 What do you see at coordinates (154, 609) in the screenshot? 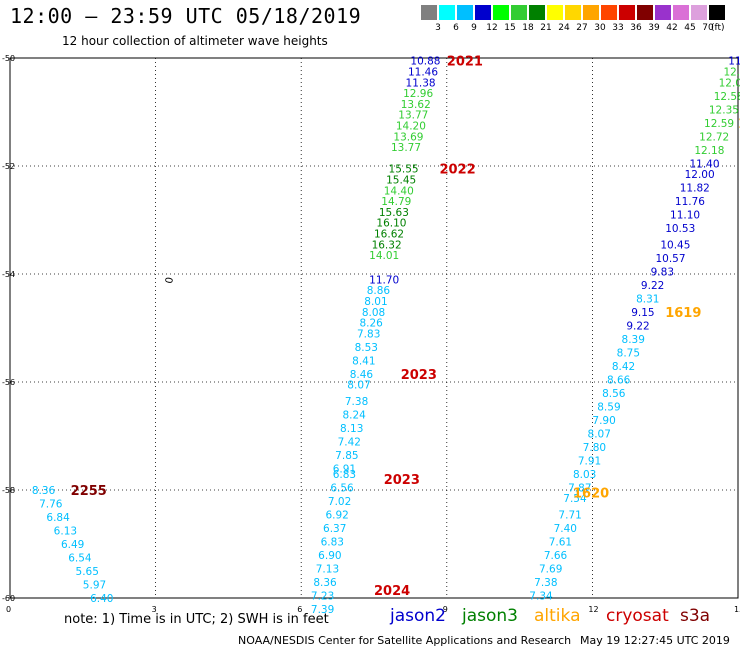
I see `x-tick-label: 3` at bounding box center [154, 609].